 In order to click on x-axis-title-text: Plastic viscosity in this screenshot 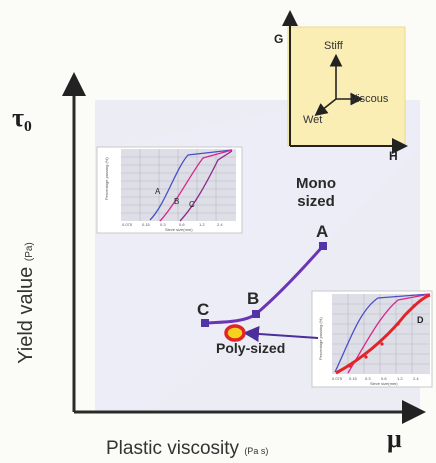, I will do `click(173, 448)`.